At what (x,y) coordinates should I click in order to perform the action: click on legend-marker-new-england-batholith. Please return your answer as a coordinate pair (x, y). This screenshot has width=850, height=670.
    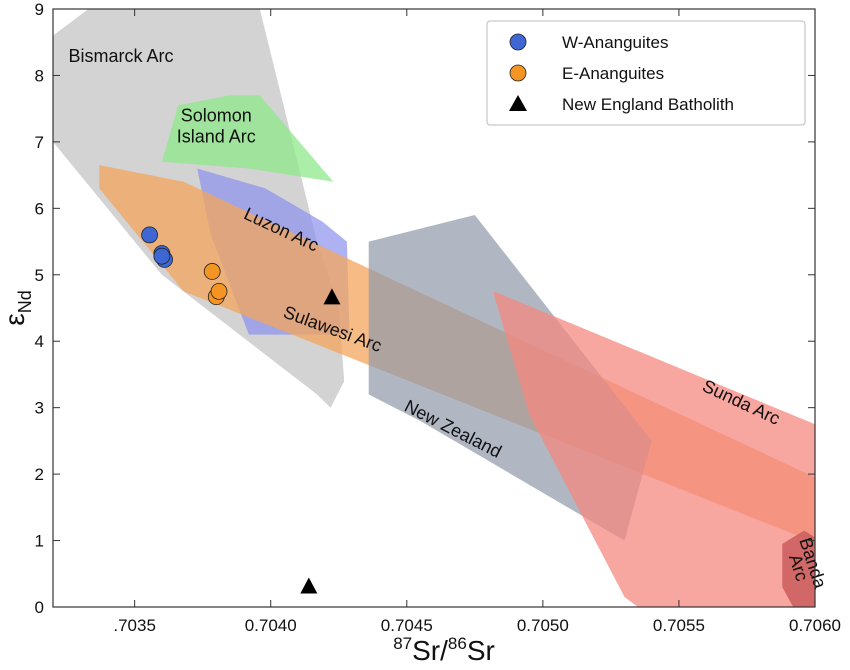
    Looking at the image, I should click on (518, 103).